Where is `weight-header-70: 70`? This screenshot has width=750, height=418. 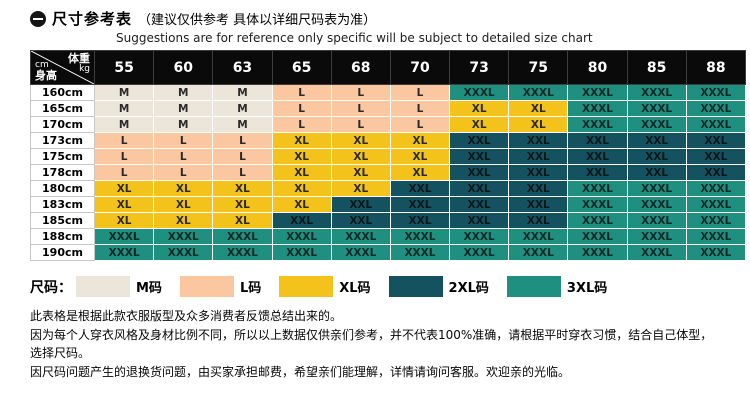 weight-header-70: 70 is located at coordinates (420, 67).